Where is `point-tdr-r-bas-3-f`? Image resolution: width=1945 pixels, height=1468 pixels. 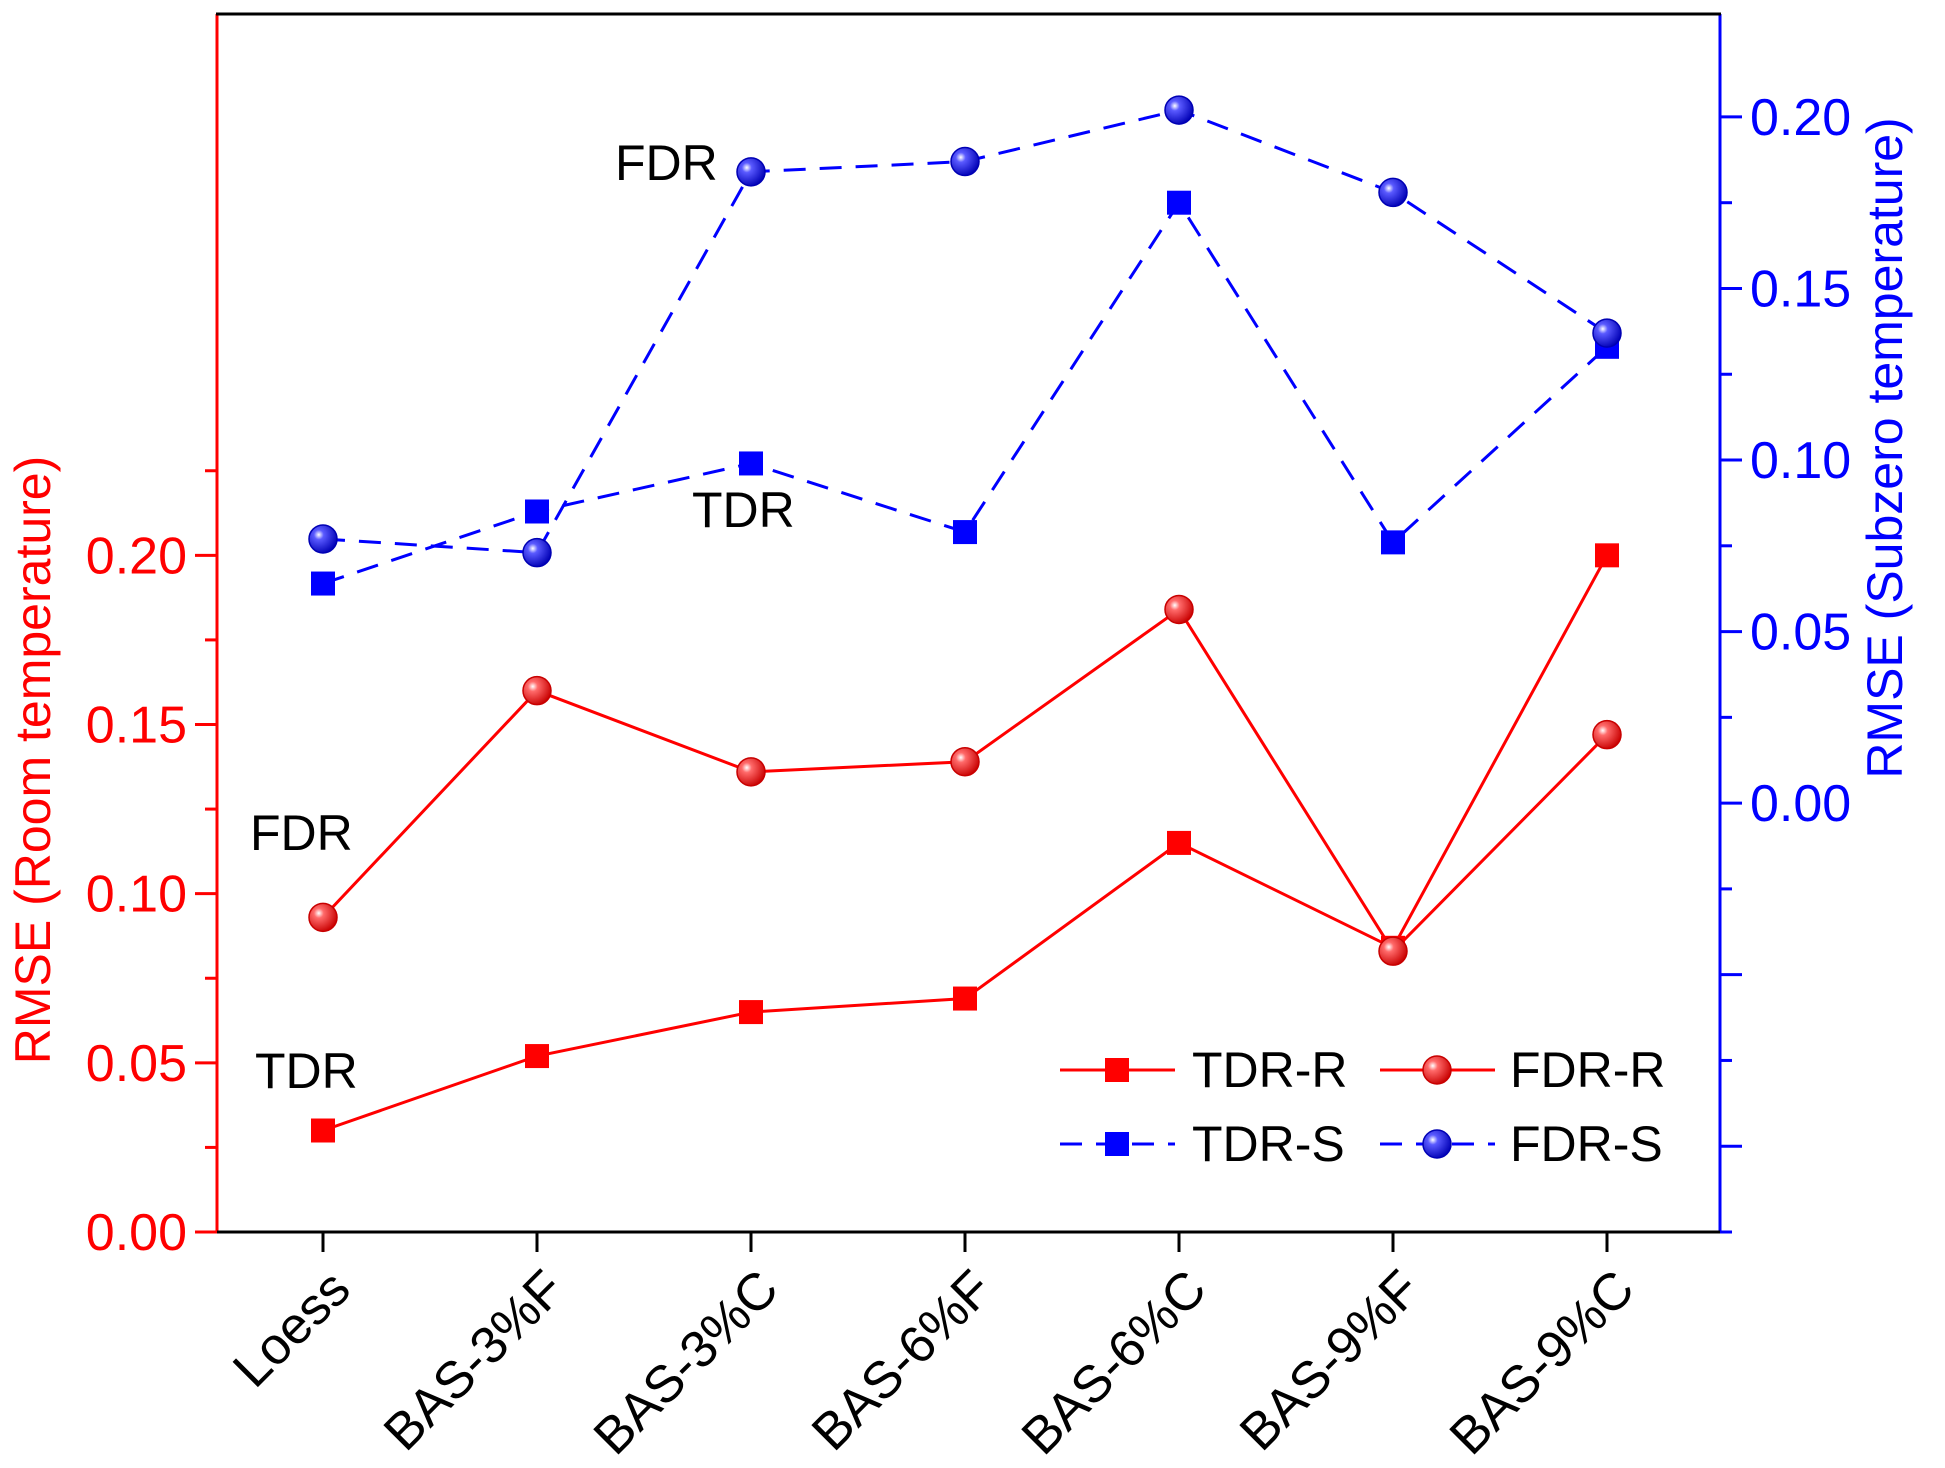
point-tdr-r-bas-3-f is located at coordinates (537, 1056).